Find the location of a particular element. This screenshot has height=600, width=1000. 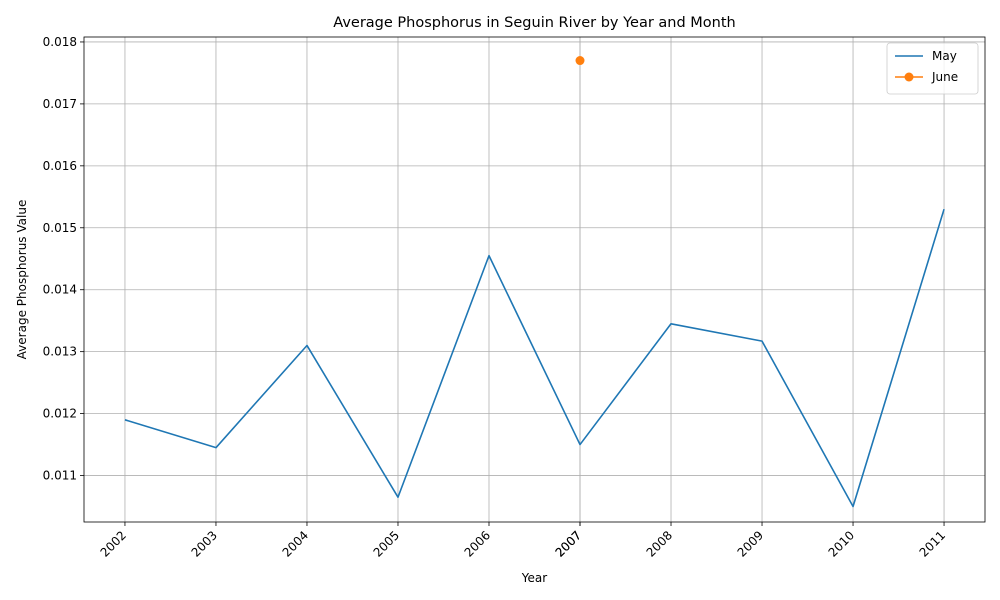

legend-label-may: May is located at coordinates (944, 56).